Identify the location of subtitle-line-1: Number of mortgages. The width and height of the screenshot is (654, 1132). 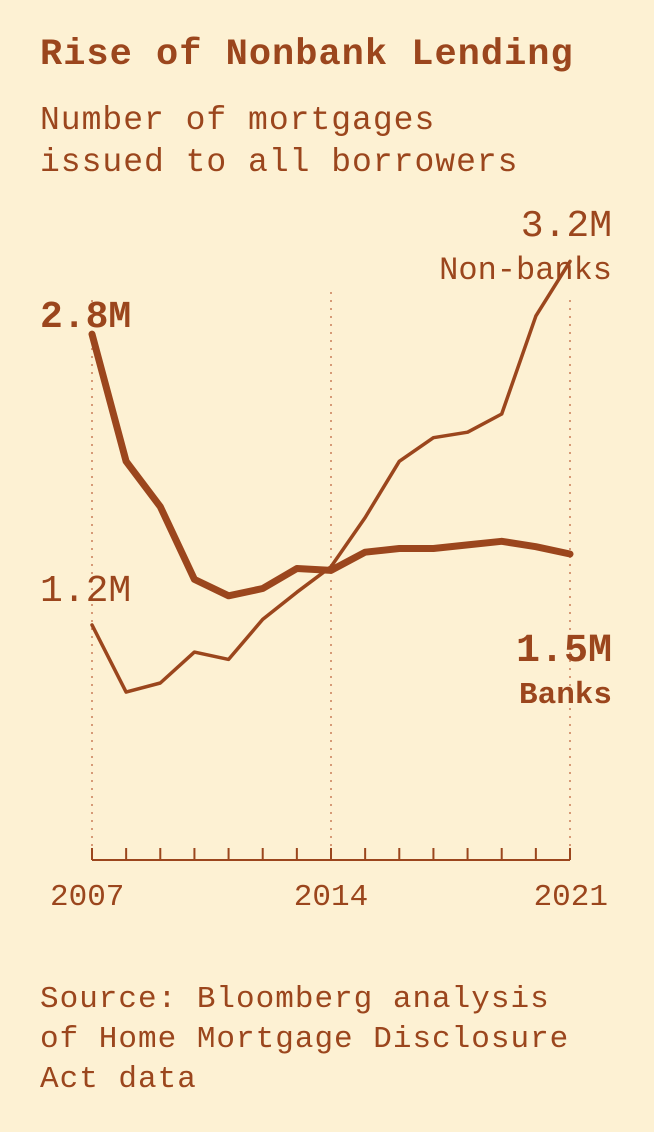
(238, 120).